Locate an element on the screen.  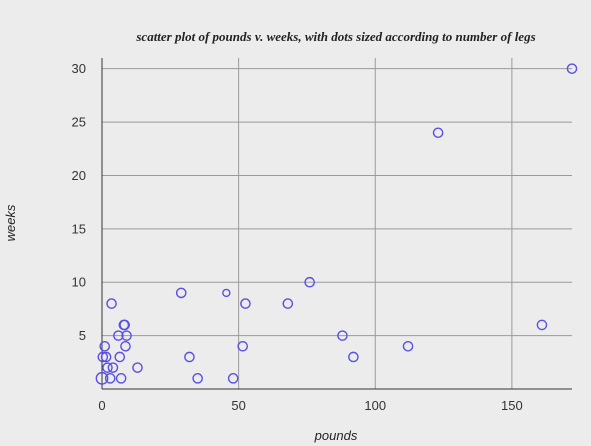
y-tick-label-20: 20 is located at coordinates (79, 175).